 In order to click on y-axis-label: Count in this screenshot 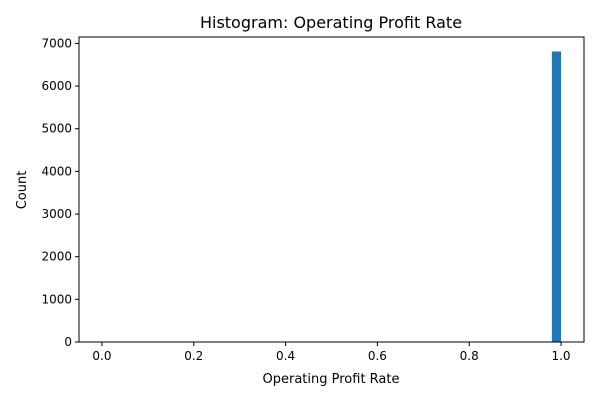, I will do `click(22, 190)`.